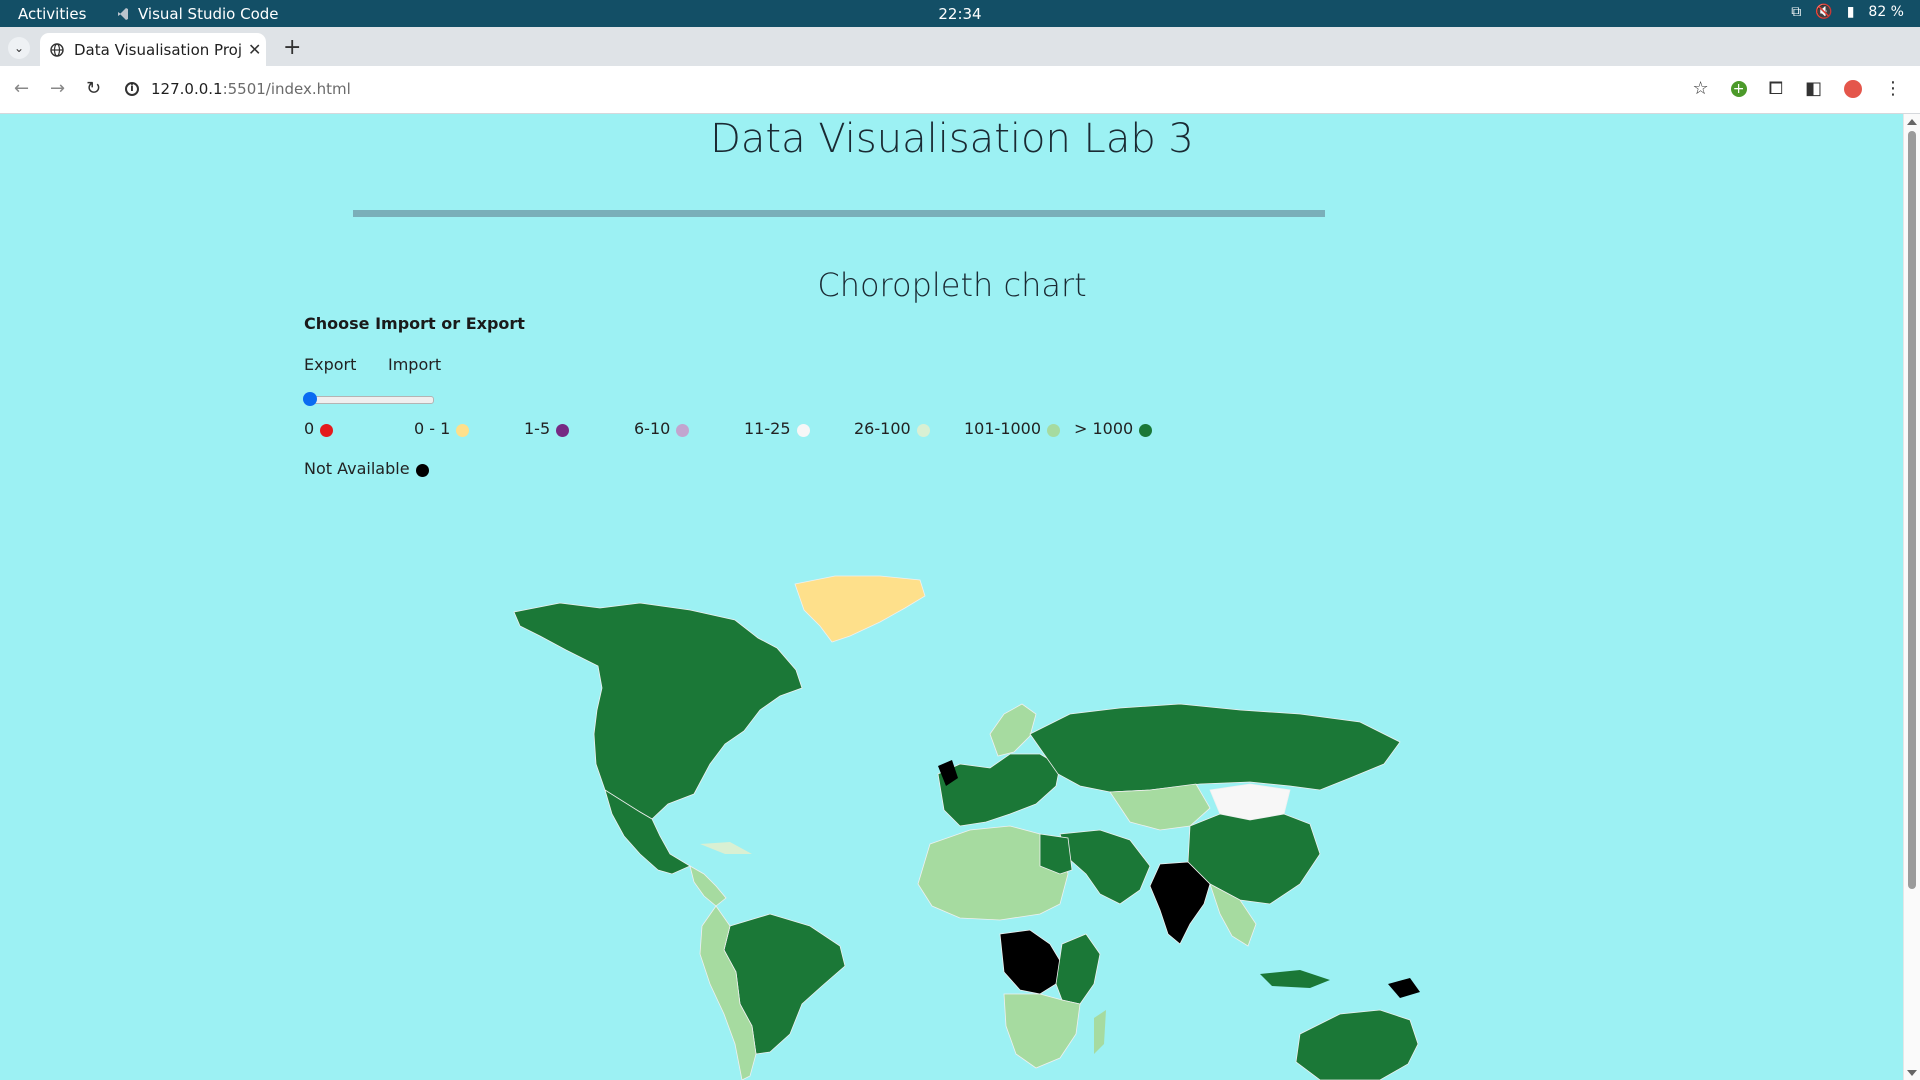  Describe the element at coordinates (1796, 12) in the screenshot. I see `network-icon: ⧉` at that location.